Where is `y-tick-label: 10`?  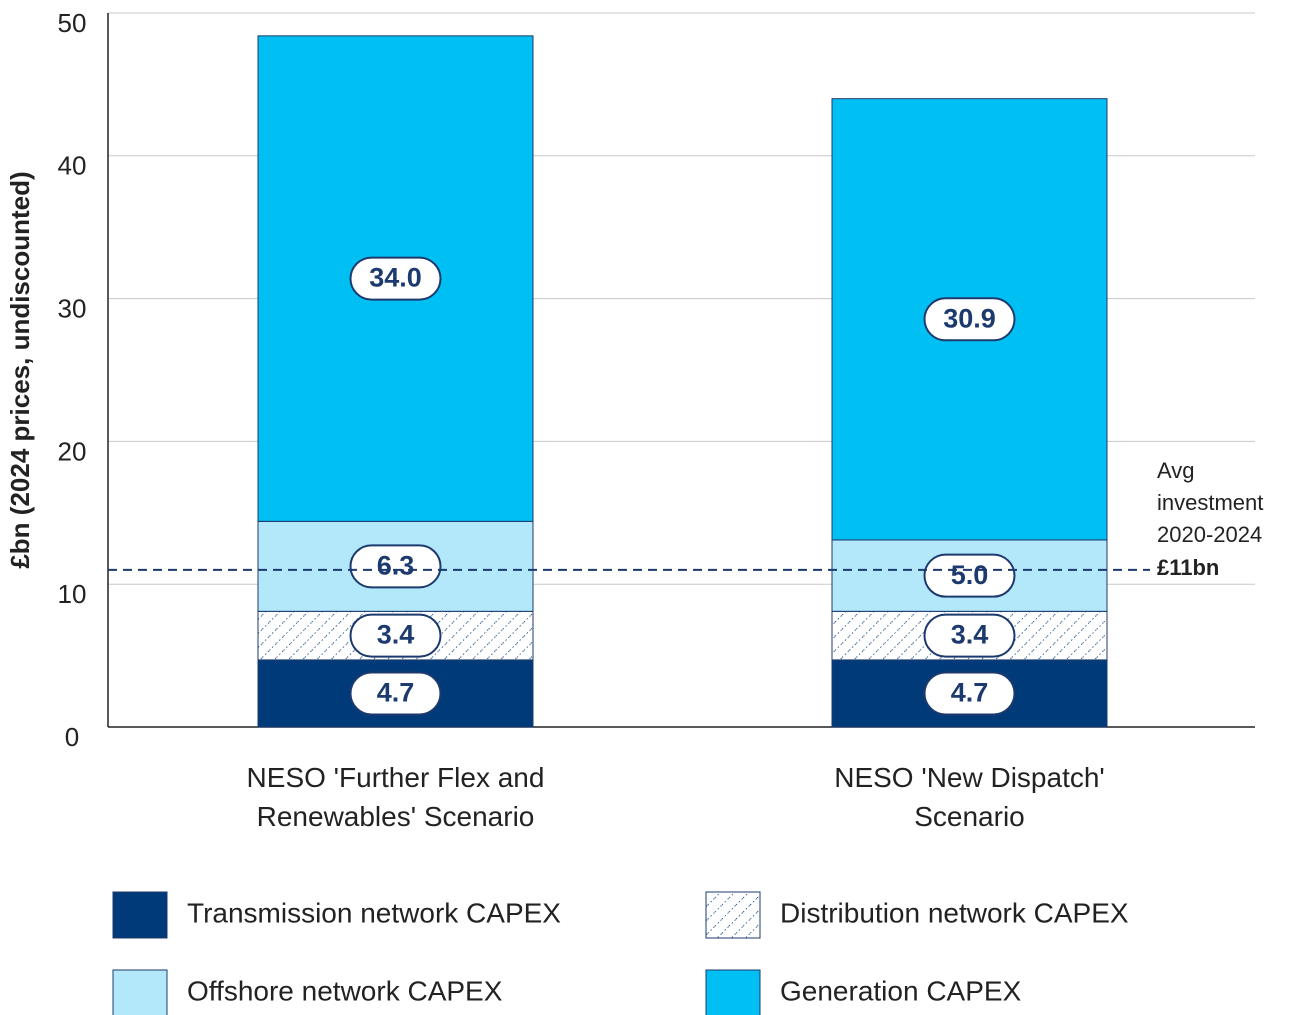 y-tick-label: 10 is located at coordinates (72, 594).